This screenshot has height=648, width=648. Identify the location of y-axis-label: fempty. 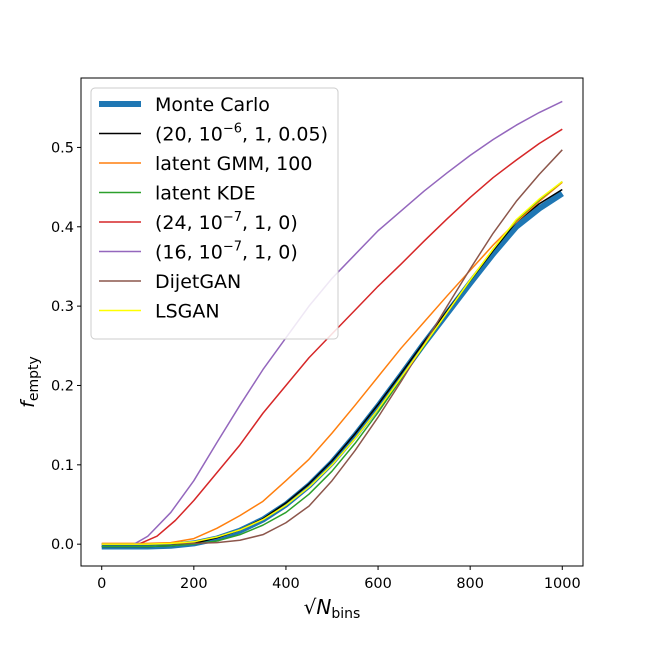
(29, 382).